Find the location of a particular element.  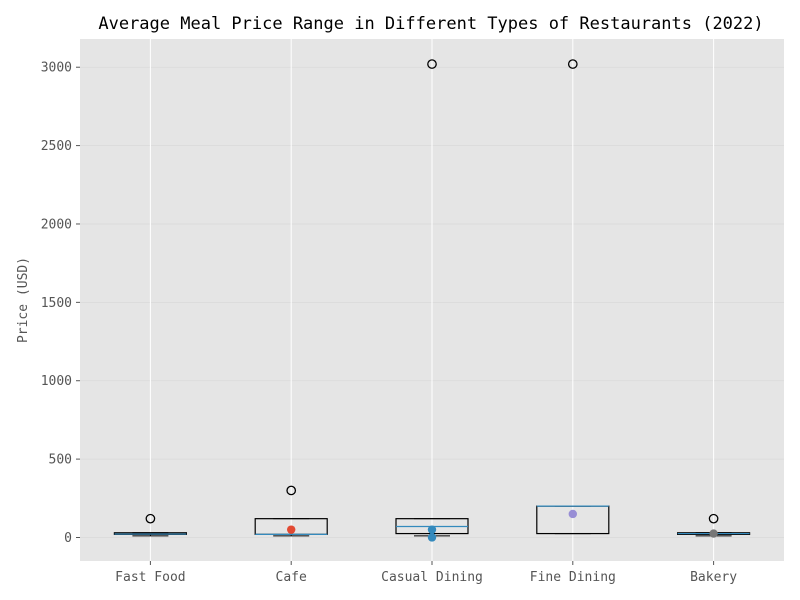

x-tick-label: Fast Food is located at coordinates (150, 577).